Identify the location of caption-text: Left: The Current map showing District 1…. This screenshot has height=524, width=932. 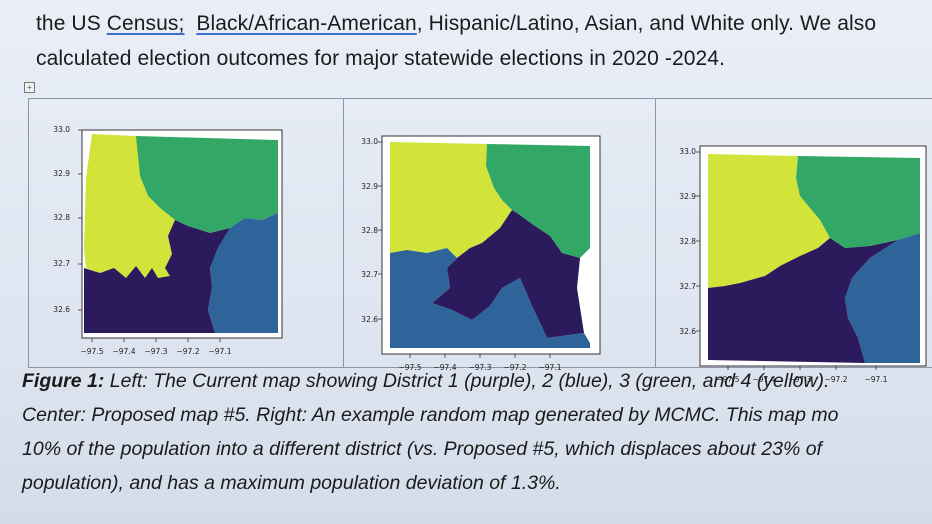
(467, 381).